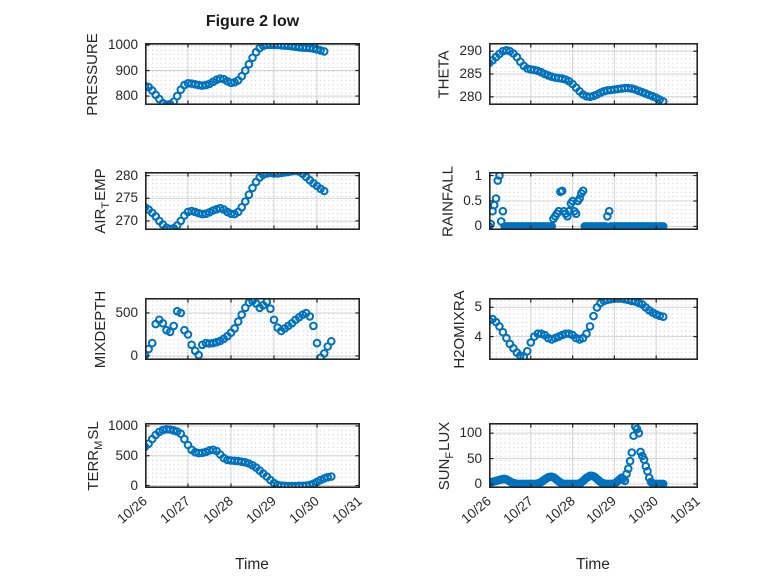 This screenshot has height=583, width=778. Describe the element at coordinates (470, 73) in the screenshot. I see `y-tick-label: 285` at that location.